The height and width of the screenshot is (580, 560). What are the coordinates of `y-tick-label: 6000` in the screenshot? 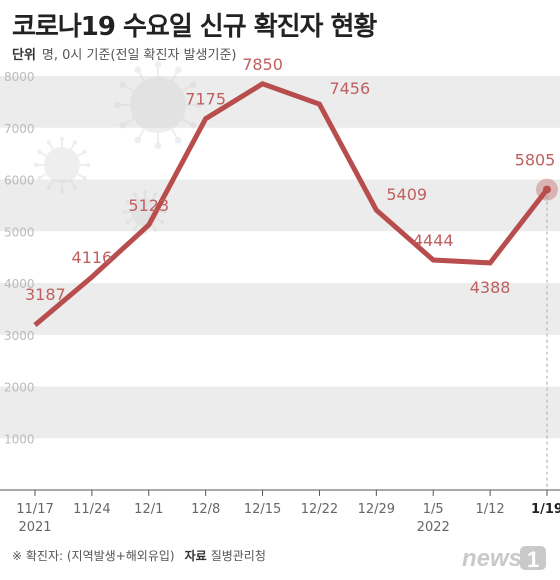 It's located at (19, 181).